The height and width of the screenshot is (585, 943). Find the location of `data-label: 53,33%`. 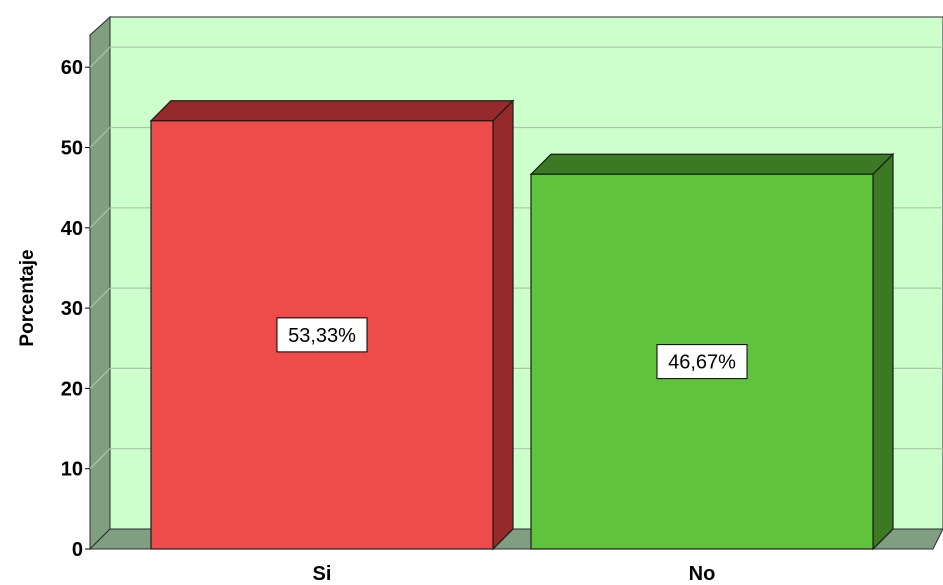

data-label: 53,33% is located at coordinates (322, 336).